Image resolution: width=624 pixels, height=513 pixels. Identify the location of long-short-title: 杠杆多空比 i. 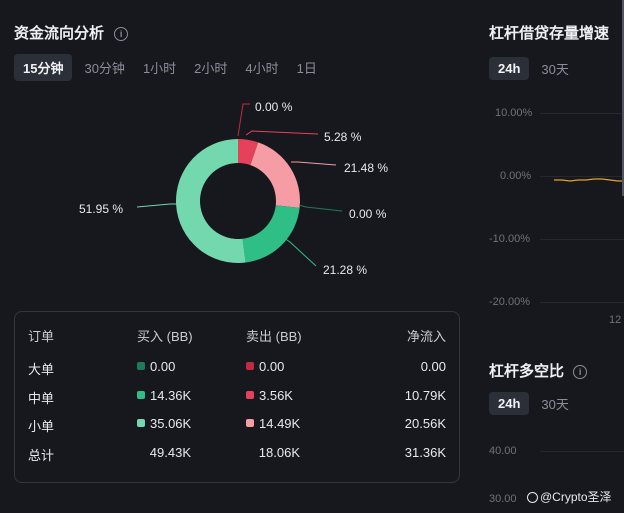
(538, 370).